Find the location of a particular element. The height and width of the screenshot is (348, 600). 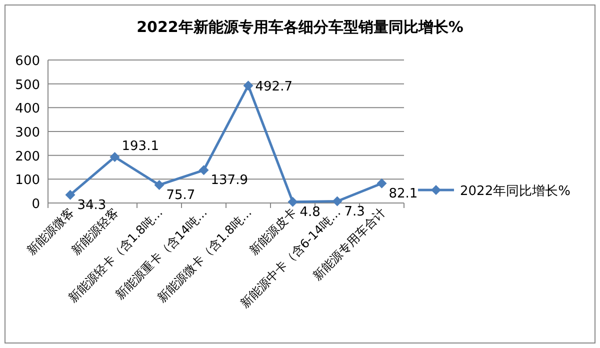

y-tick-label: 200 is located at coordinates (27, 156).